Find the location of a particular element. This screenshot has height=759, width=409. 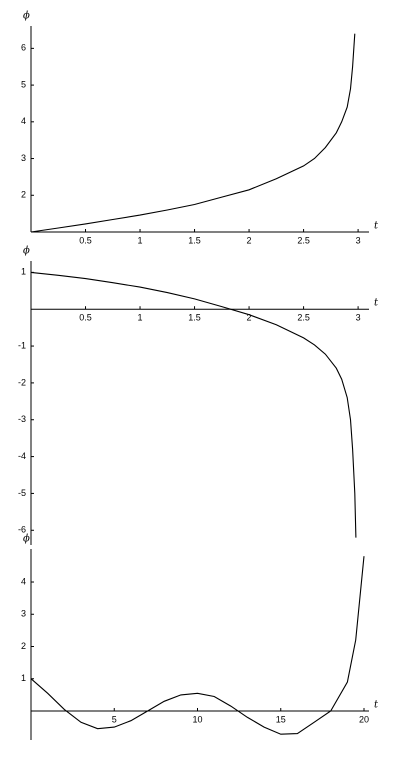

y-tick-label: -2 is located at coordinates (22, 382).